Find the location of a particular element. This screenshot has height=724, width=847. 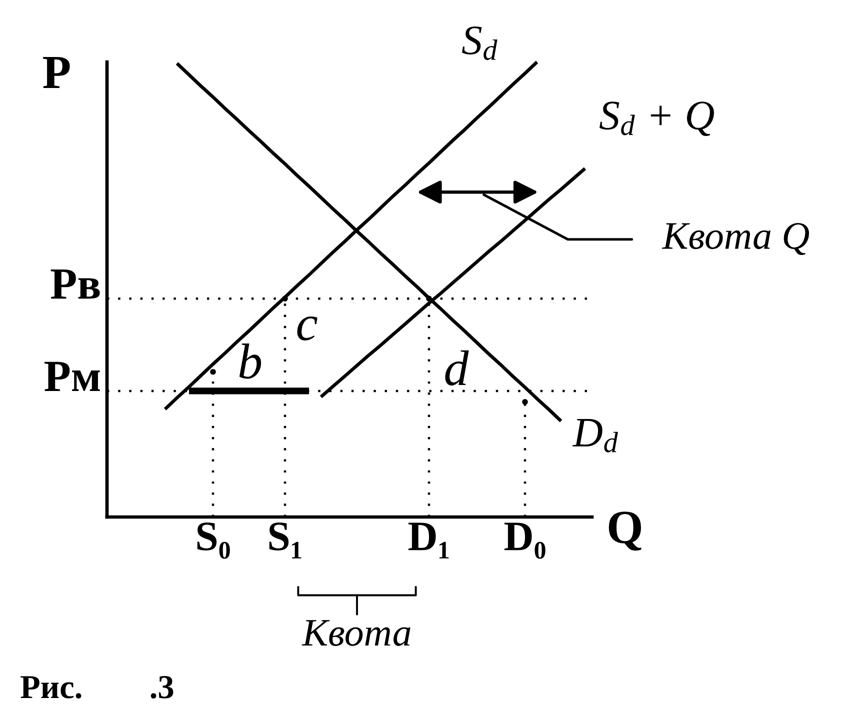

ref-line-label: Pм is located at coordinates (72, 376).